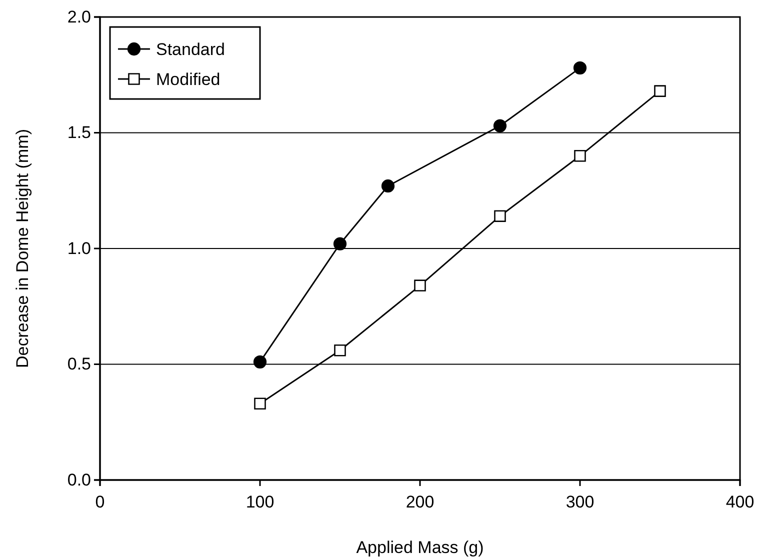  What do you see at coordinates (79, 248) in the screenshot?
I see `y-tick-label: 1.0` at bounding box center [79, 248].